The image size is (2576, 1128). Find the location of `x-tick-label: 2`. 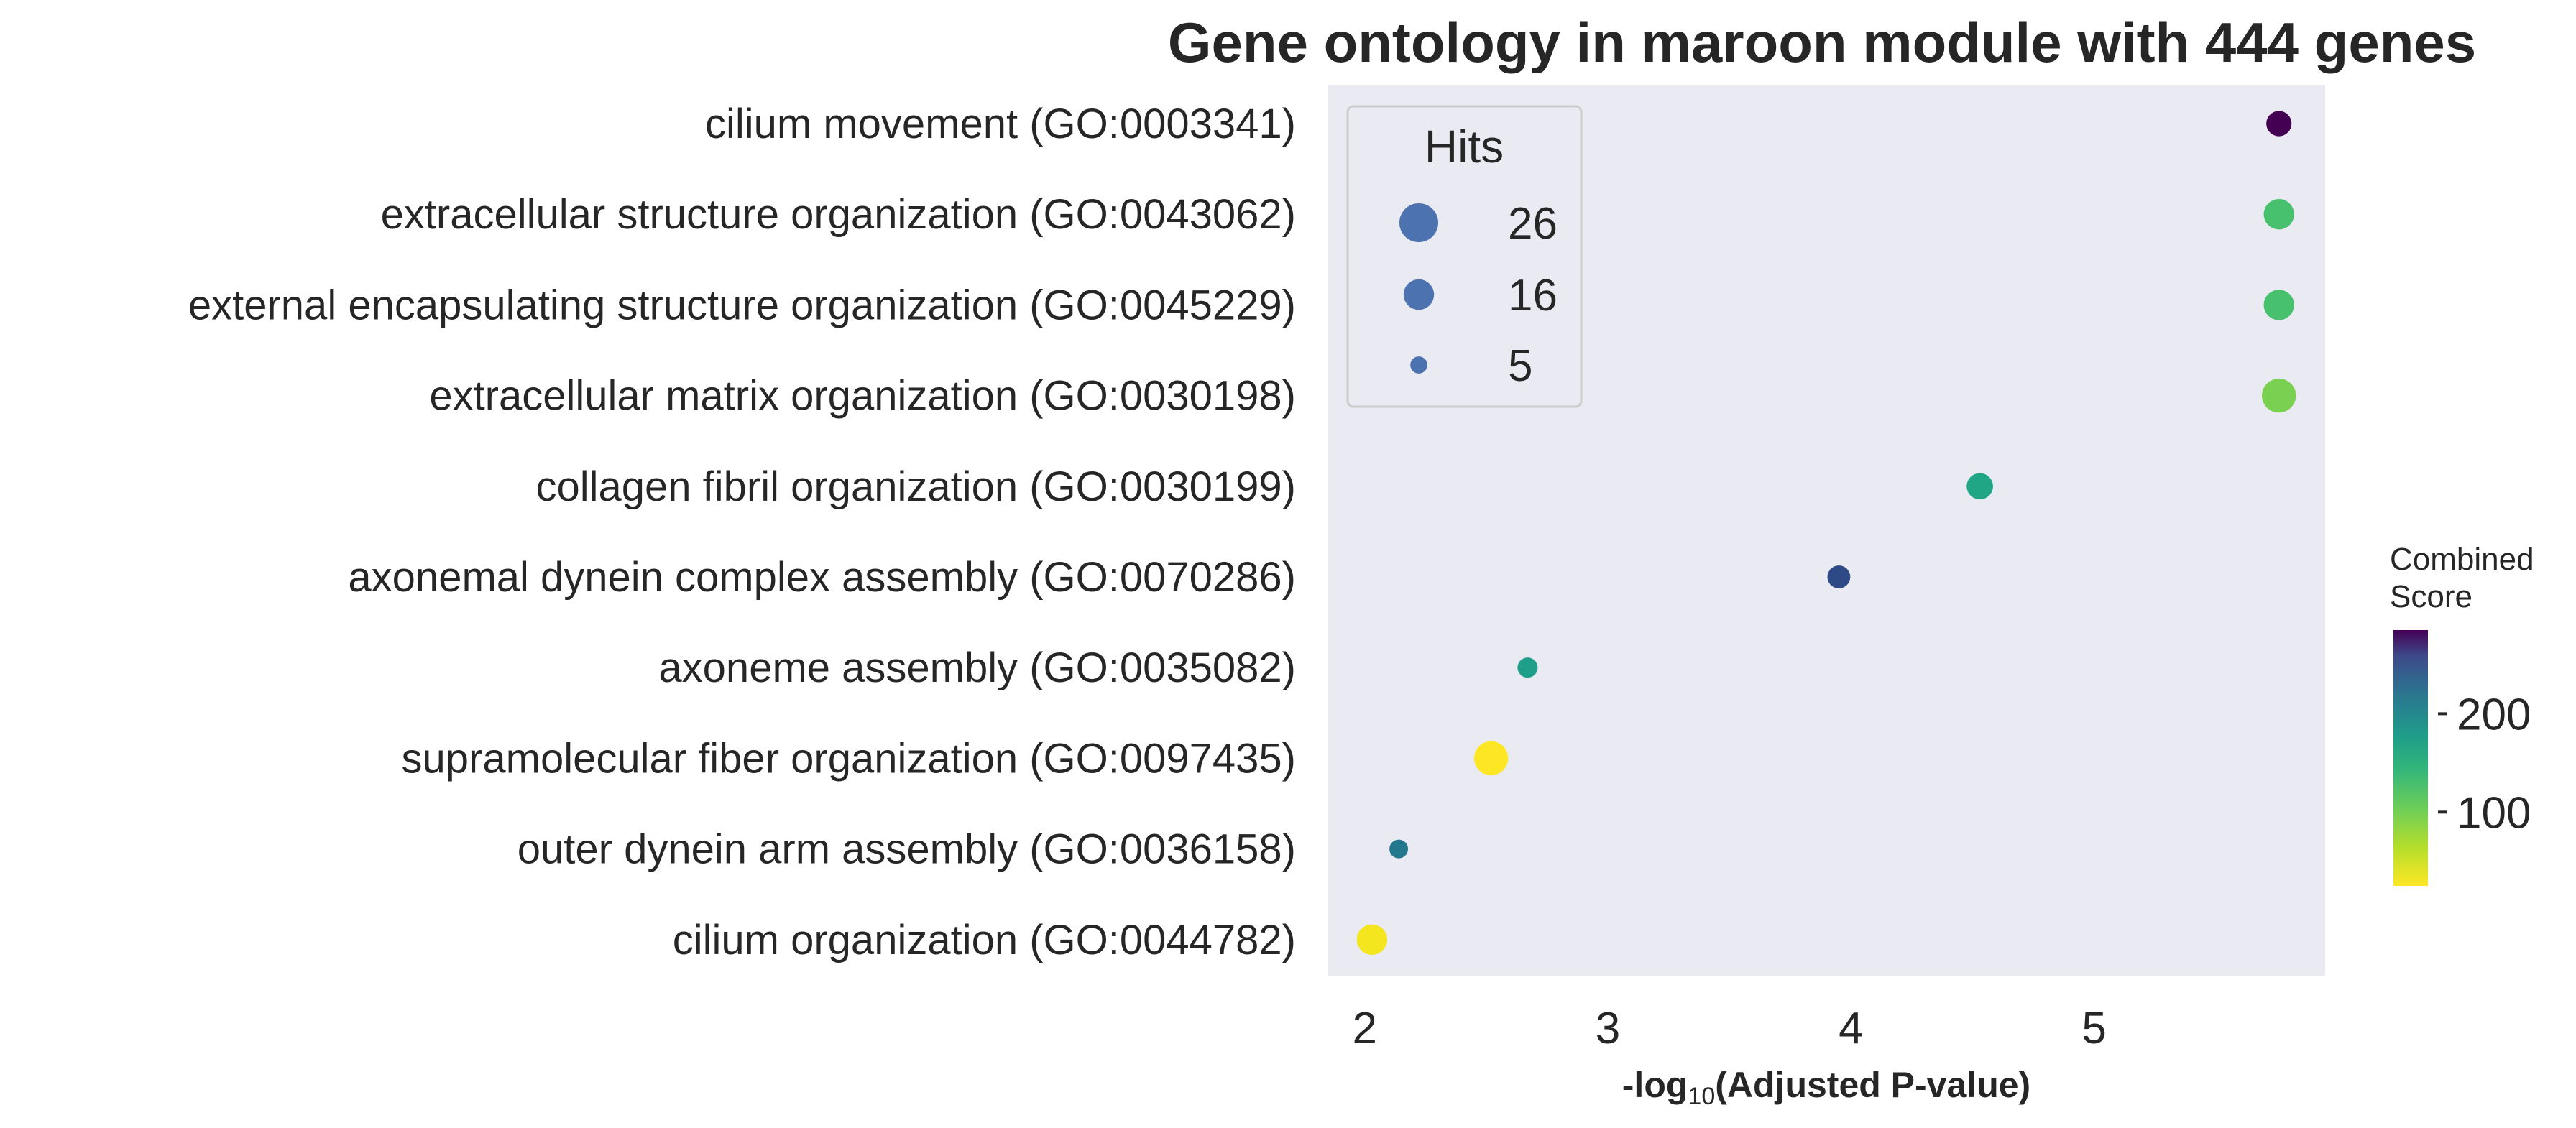

x-tick-label: 2 is located at coordinates (1365, 1028).